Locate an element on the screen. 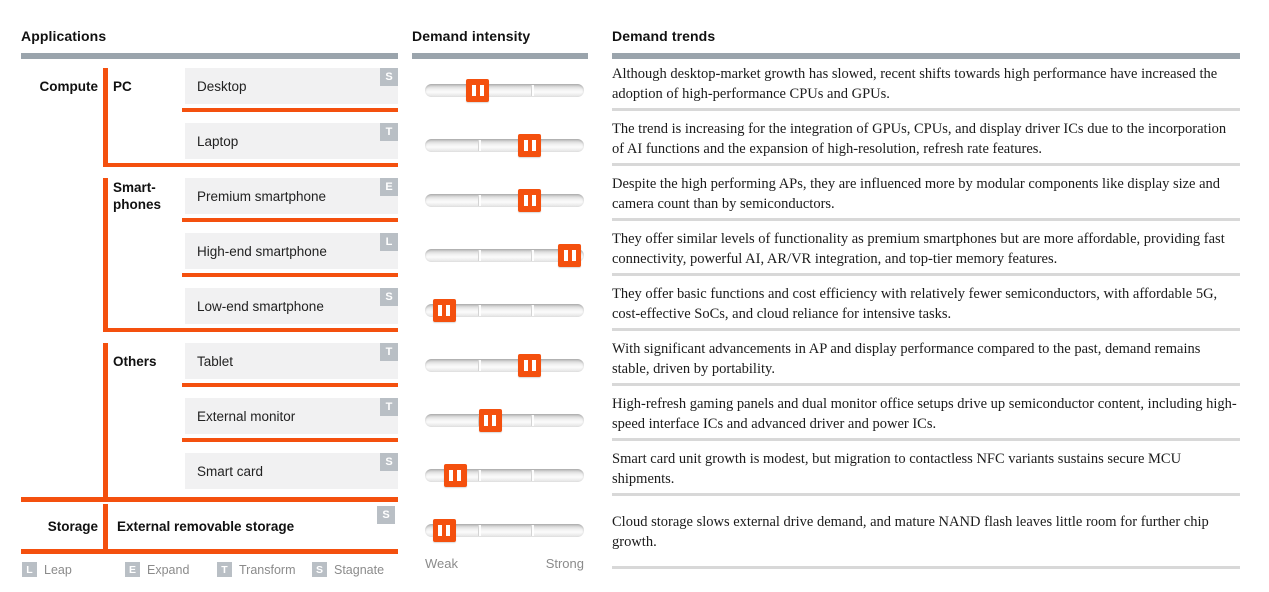  app-item-box: Low-end smartphone S is located at coordinates (291, 306).